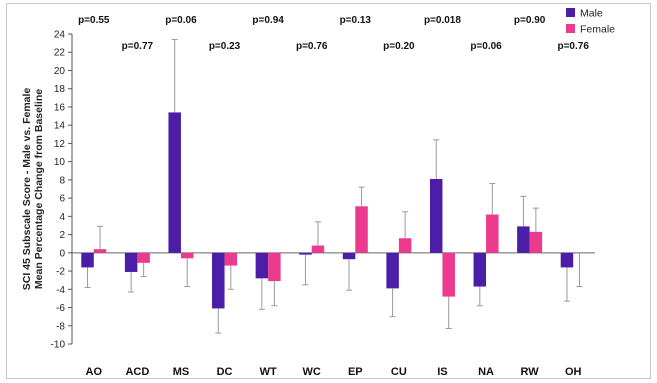 Image resolution: width=657 pixels, height=383 pixels. What do you see at coordinates (405, 245) in the screenshot?
I see `bar-female-cu` at bounding box center [405, 245].